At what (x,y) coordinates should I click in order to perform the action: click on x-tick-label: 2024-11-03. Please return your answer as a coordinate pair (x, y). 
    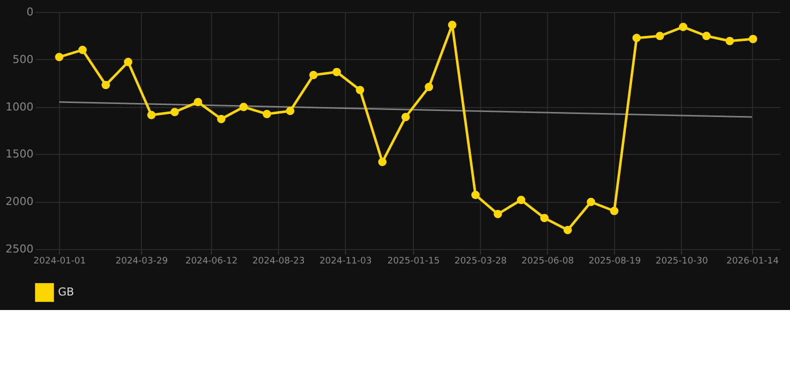
    Looking at the image, I should click on (345, 261).